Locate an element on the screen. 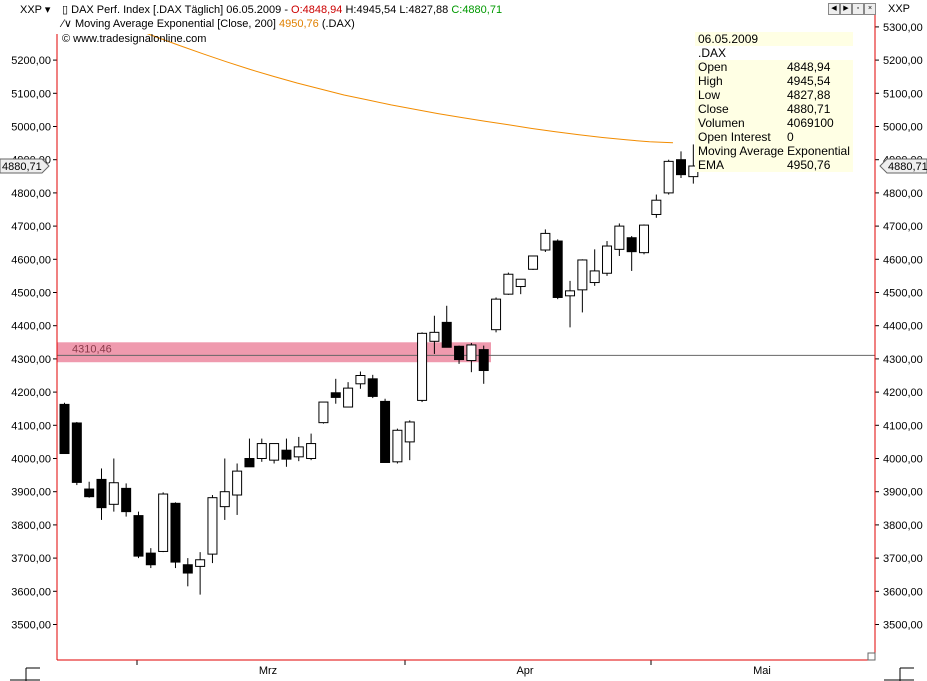 The height and width of the screenshot is (681, 927). y-tick-label-right: 3900,00 is located at coordinates (903, 493).